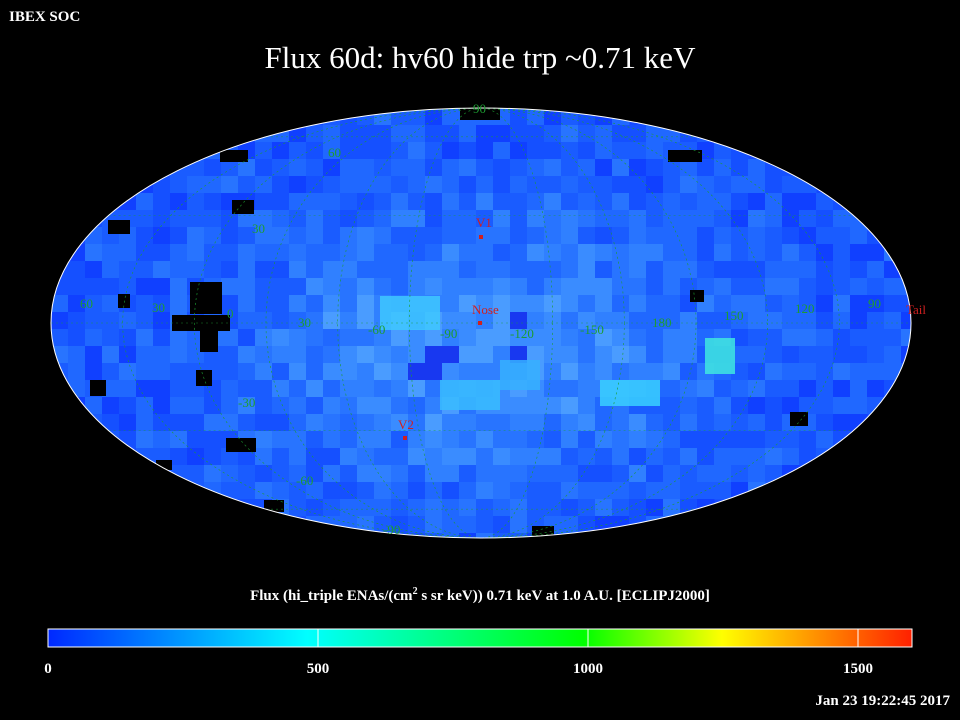  Describe the element at coordinates (405, 438) in the screenshot. I see `marker-dot-v2` at that location.